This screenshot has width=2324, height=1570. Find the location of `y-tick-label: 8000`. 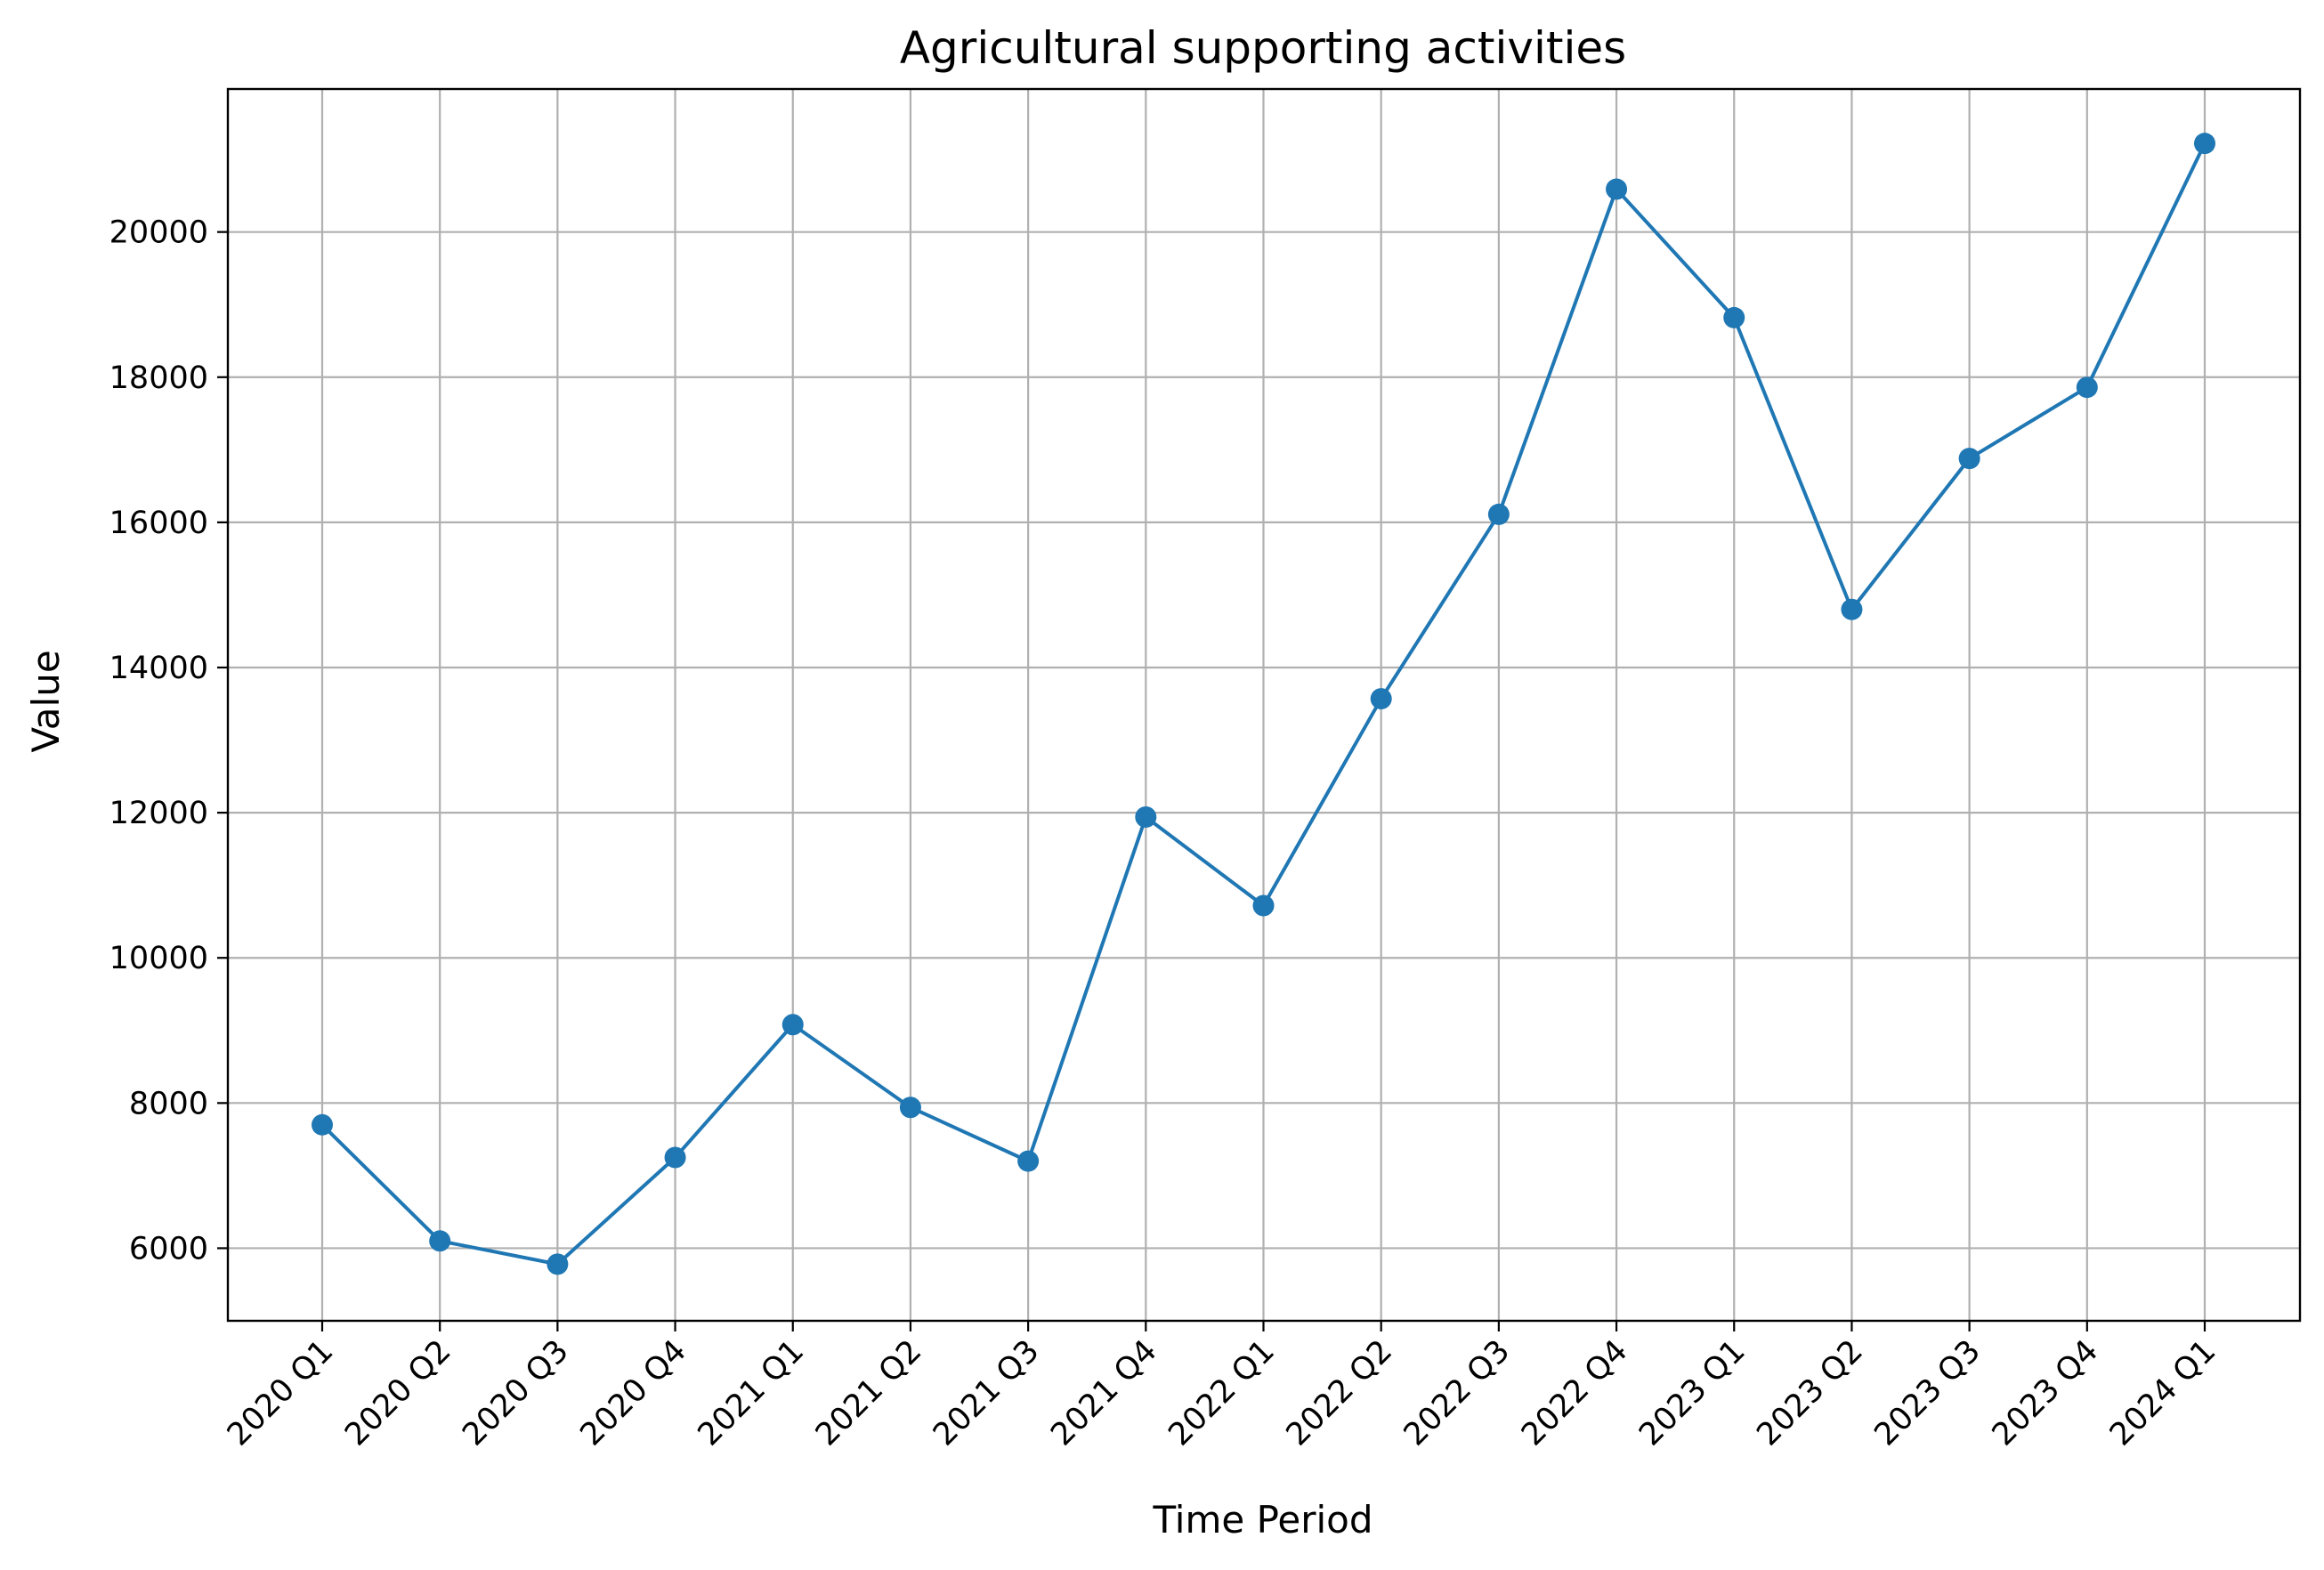

y-tick-label: 8000 is located at coordinates (168, 1103).